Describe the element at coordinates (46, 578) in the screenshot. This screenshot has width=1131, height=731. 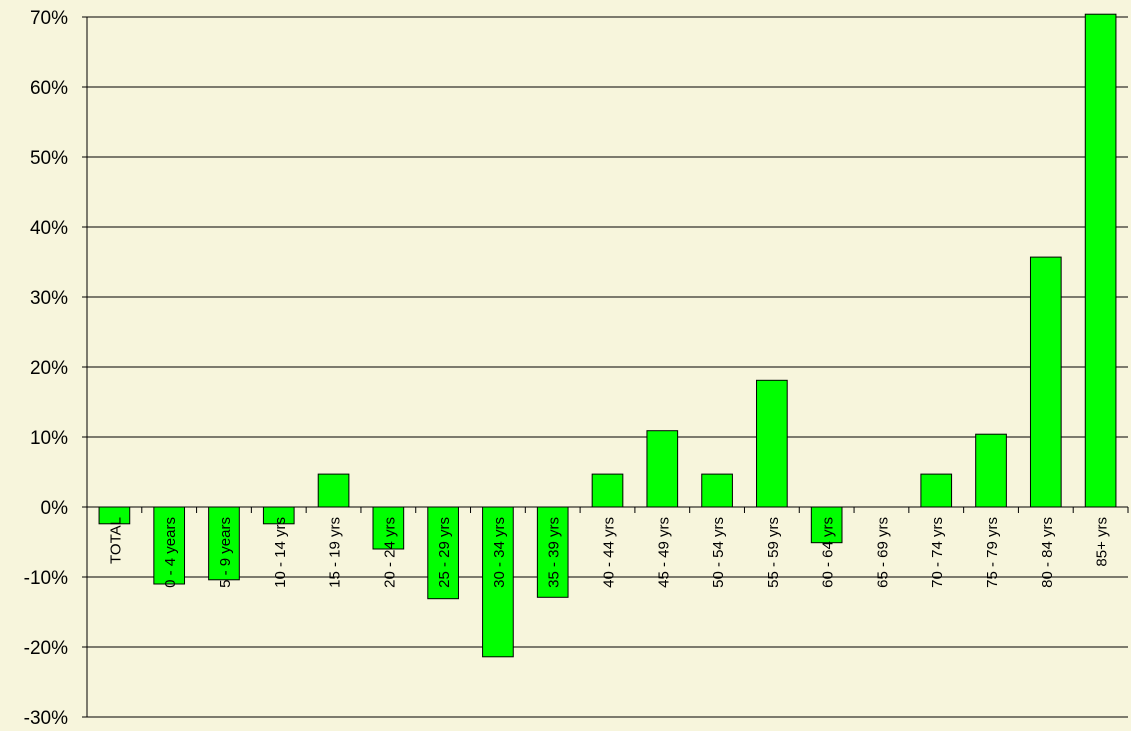
I see `y-tick-label: -10%` at that location.